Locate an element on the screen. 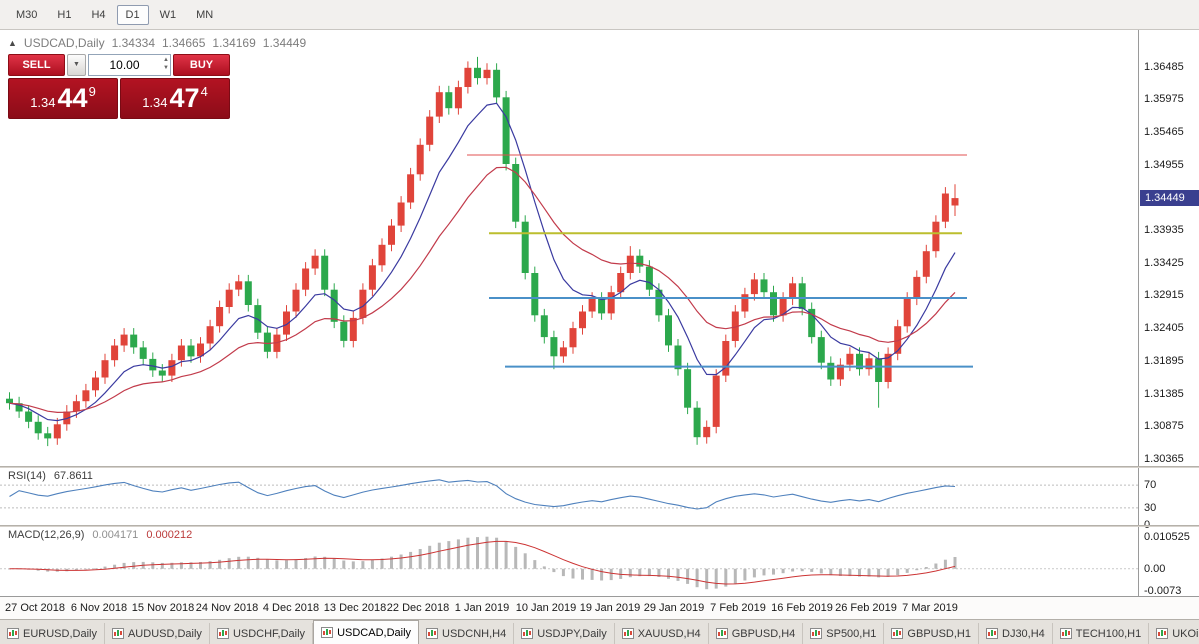 The height and width of the screenshot is (644, 1199). price-tick-label: 1.30365 is located at coordinates (1164, 459).